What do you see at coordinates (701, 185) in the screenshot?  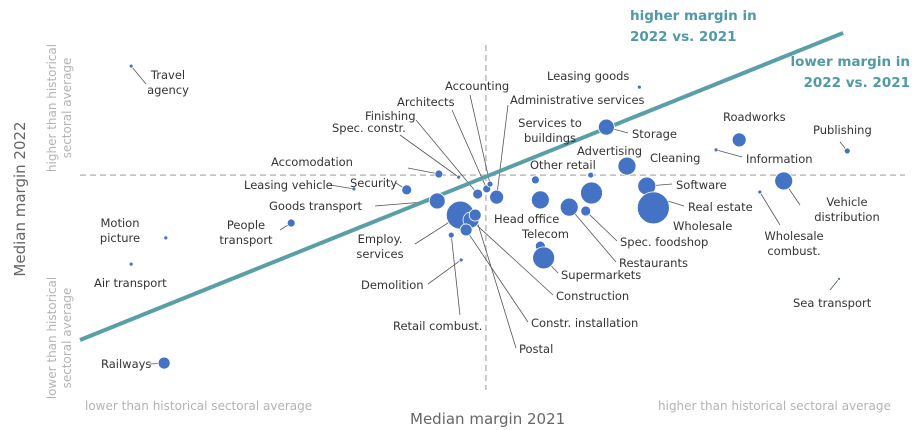 I see `point-label: Software` at bounding box center [701, 185].